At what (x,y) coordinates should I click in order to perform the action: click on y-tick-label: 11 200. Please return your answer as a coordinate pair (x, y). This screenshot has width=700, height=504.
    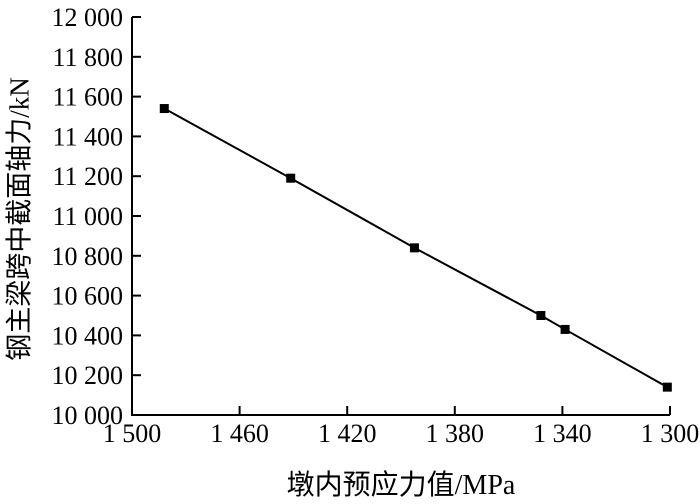
    Looking at the image, I should click on (87, 176).